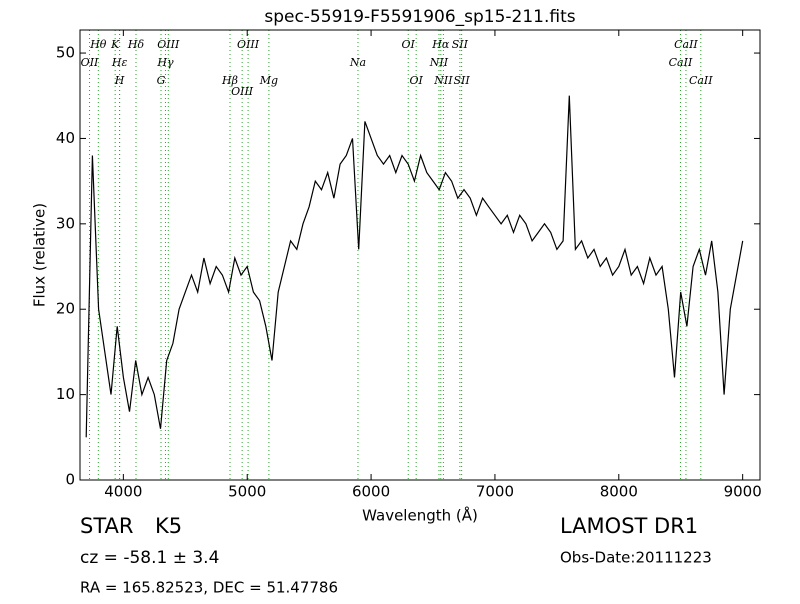 The image size is (800, 604). What do you see at coordinates (115, 44) in the screenshot?
I see `spectral-line-label: K` at bounding box center [115, 44].